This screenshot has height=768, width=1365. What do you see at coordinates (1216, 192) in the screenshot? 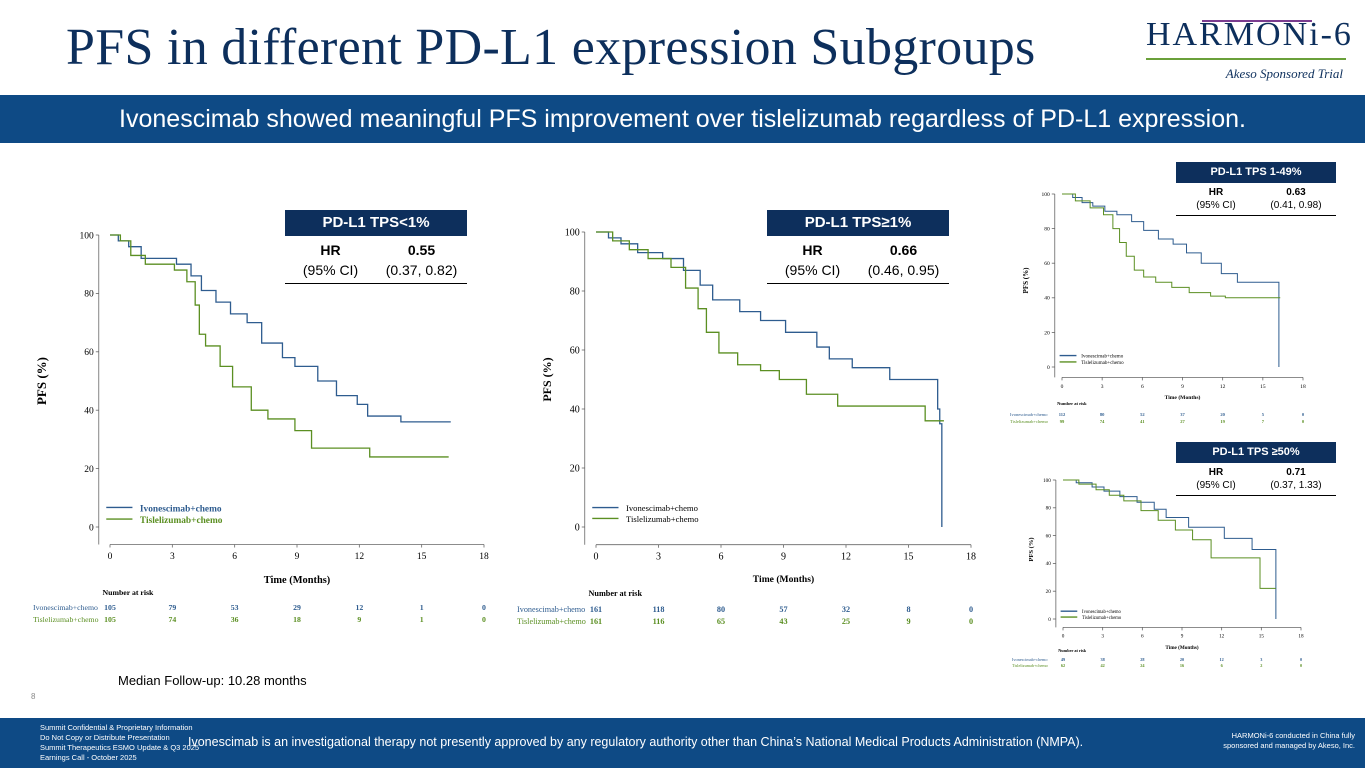
I see `hr-label: HR` at bounding box center [1216, 192].